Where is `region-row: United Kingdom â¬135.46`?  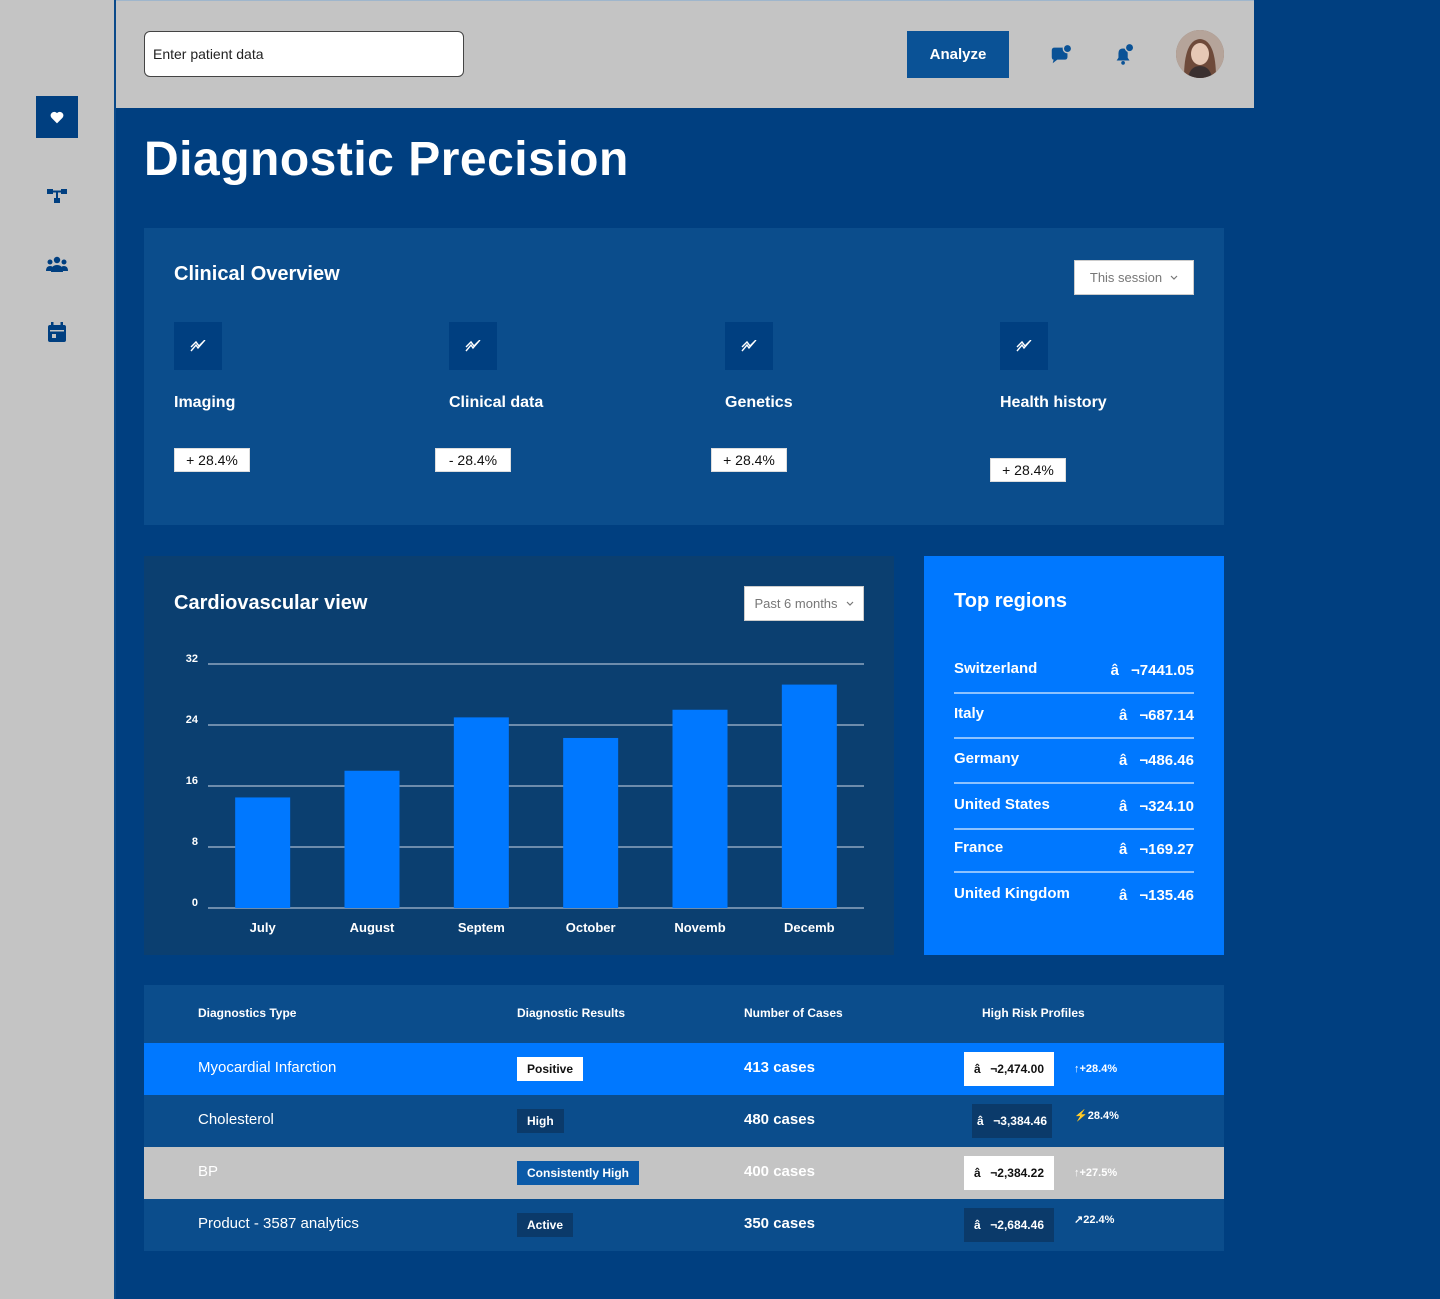
region-row: United Kingdom â¬135.46 is located at coordinates (1074, 901).